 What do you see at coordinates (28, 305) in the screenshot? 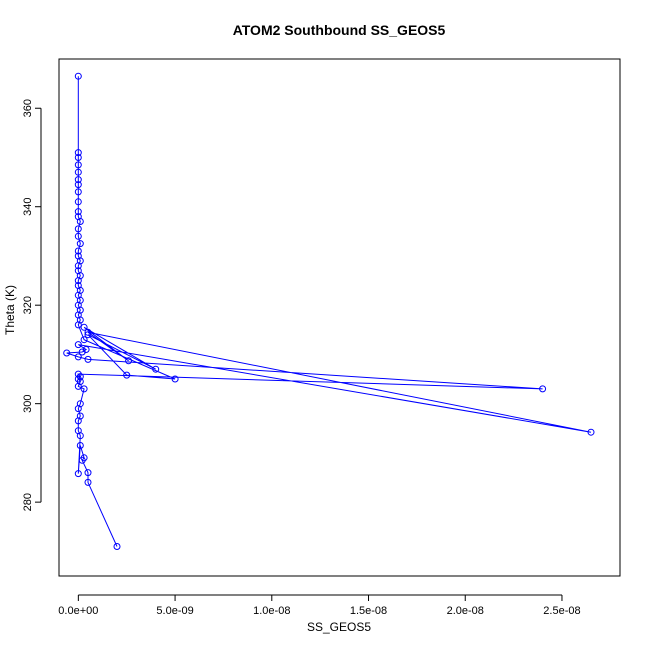
I see `y-tick-label: 320` at bounding box center [28, 305].